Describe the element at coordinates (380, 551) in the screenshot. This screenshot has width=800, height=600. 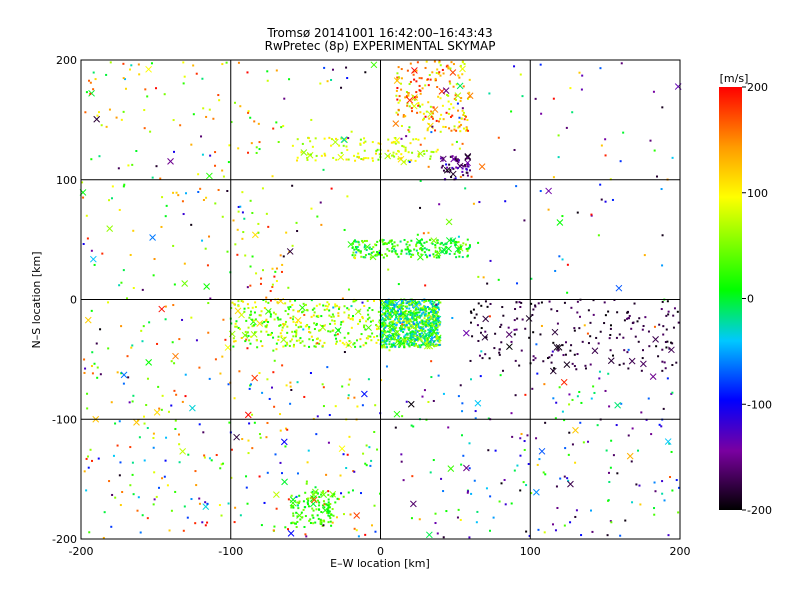
I see `x-tick-label: 0` at that location.